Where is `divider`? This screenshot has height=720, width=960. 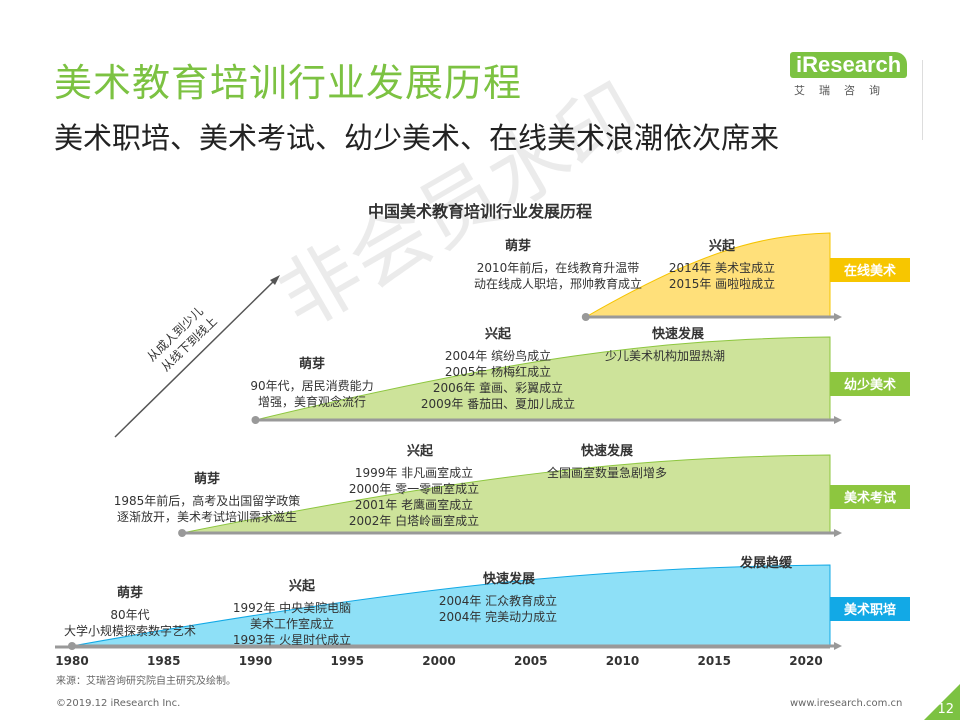 divider is located at coordinates (922, 100).